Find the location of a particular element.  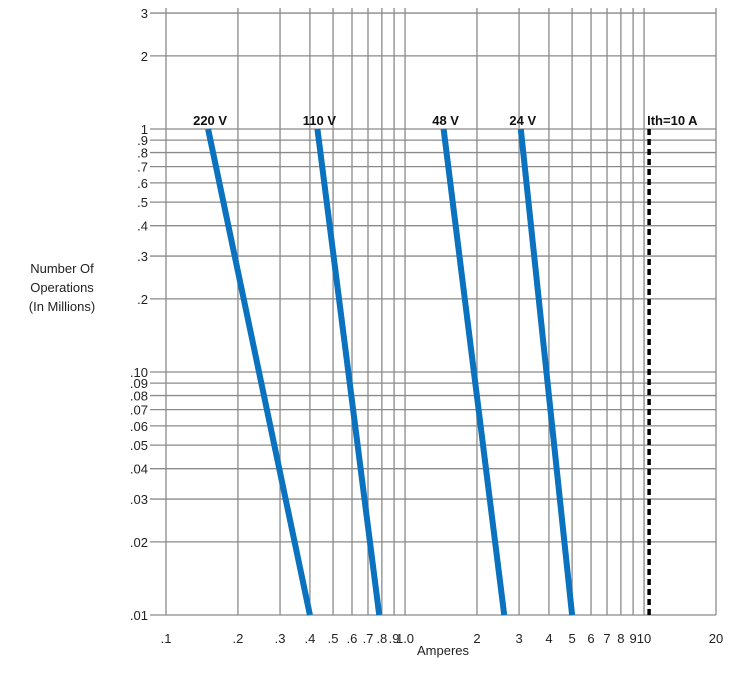

y-tick-label: .09 is located at coordinates (139, 383).